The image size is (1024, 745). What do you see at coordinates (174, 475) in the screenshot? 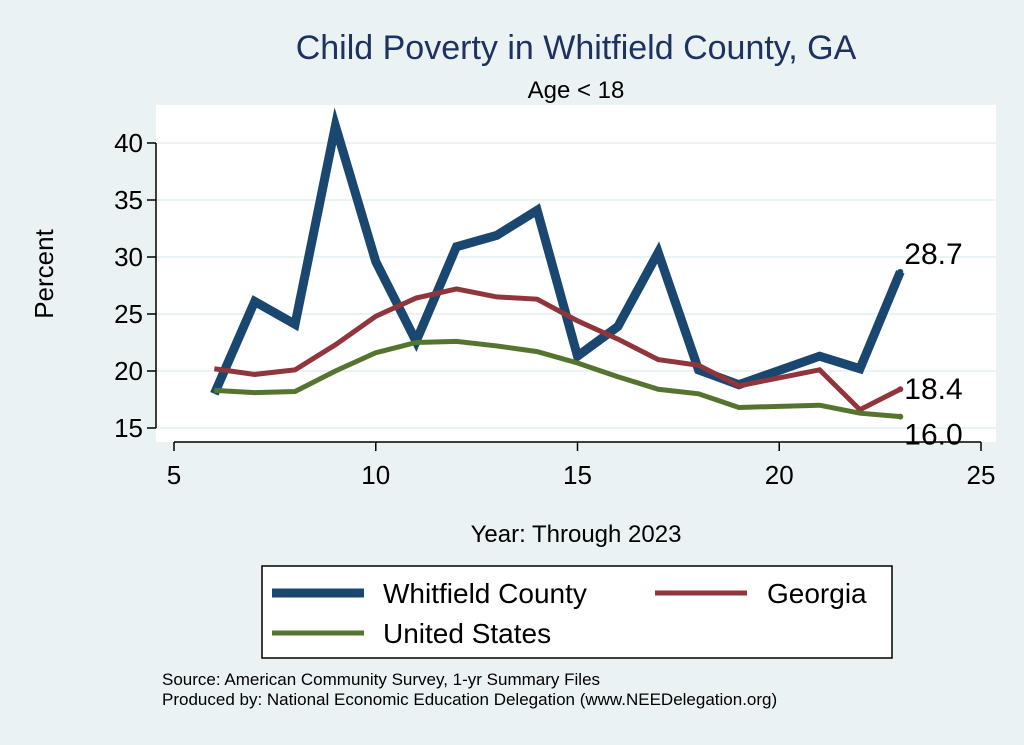
I see `x-tick-label-5: 5` at bounding box center [174, 475].